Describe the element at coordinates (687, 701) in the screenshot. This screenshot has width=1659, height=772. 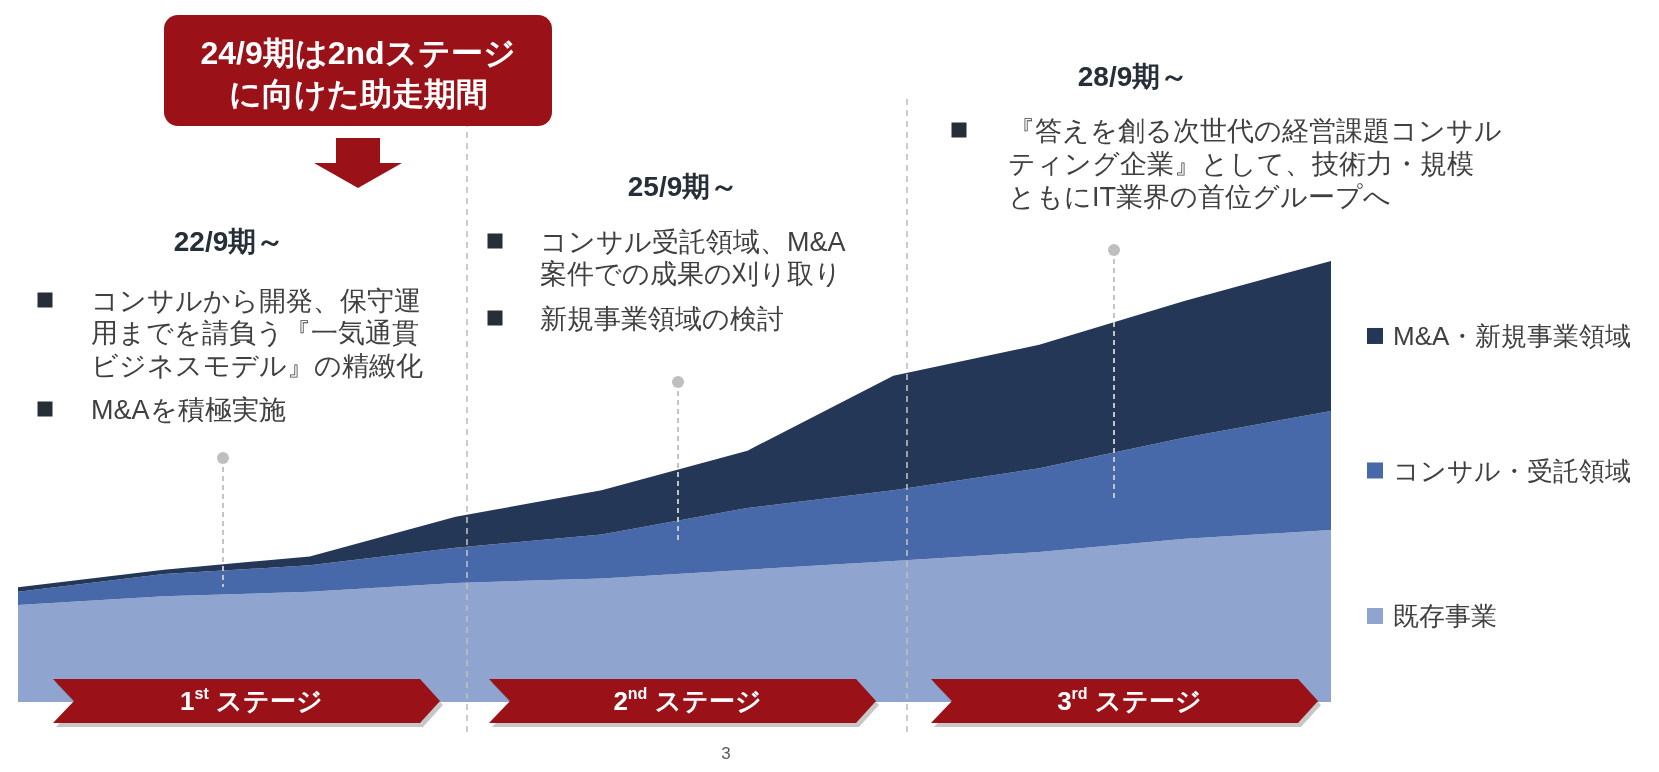
I see `annotation: 2$^{nd}$ ステージ` at that location.